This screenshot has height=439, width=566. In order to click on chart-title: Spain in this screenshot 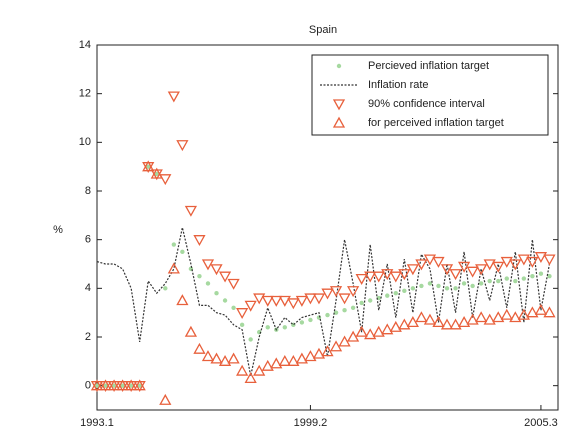, I will do `click(323, 30)`.